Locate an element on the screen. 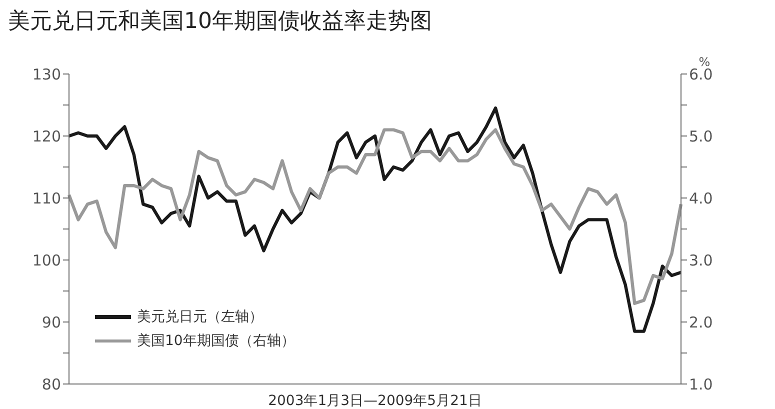  y-tick-label: 130 is located at coordinates (46, 74).